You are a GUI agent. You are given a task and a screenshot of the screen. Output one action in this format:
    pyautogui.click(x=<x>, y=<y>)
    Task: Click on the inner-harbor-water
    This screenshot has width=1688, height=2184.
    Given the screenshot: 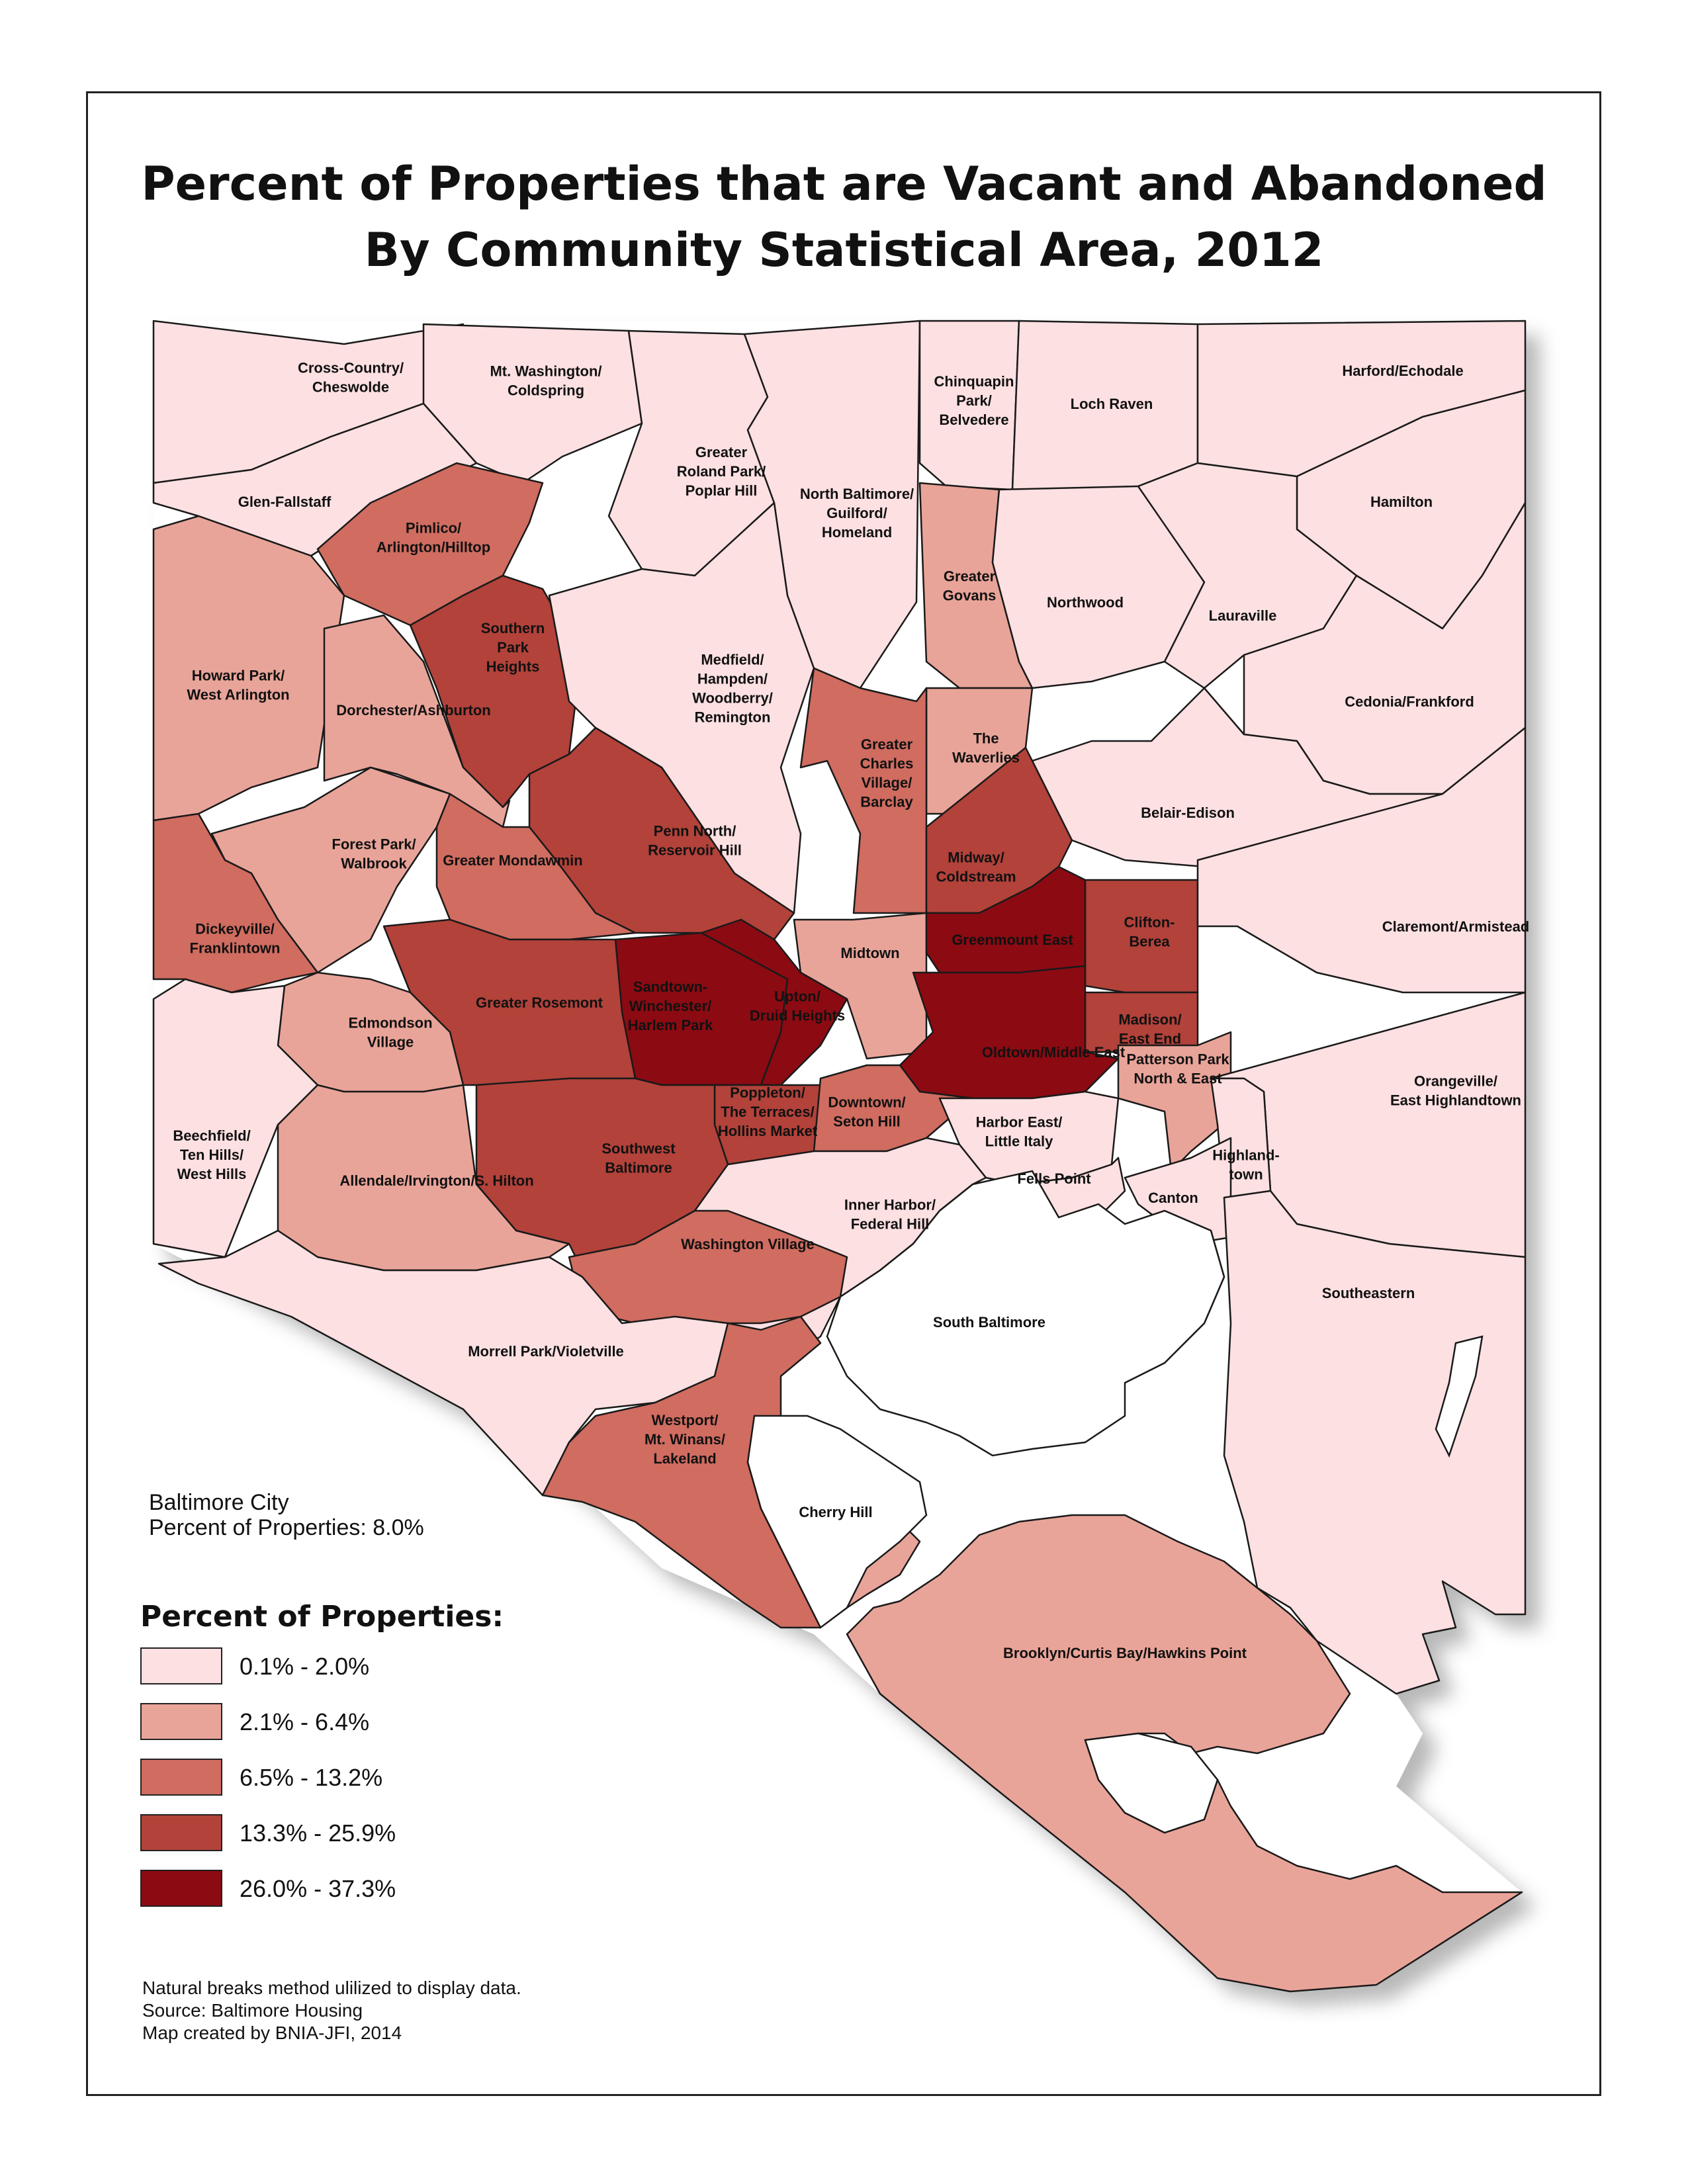 What is the action you would take?
    pyautogui.click(x=1025, y=1313)
    